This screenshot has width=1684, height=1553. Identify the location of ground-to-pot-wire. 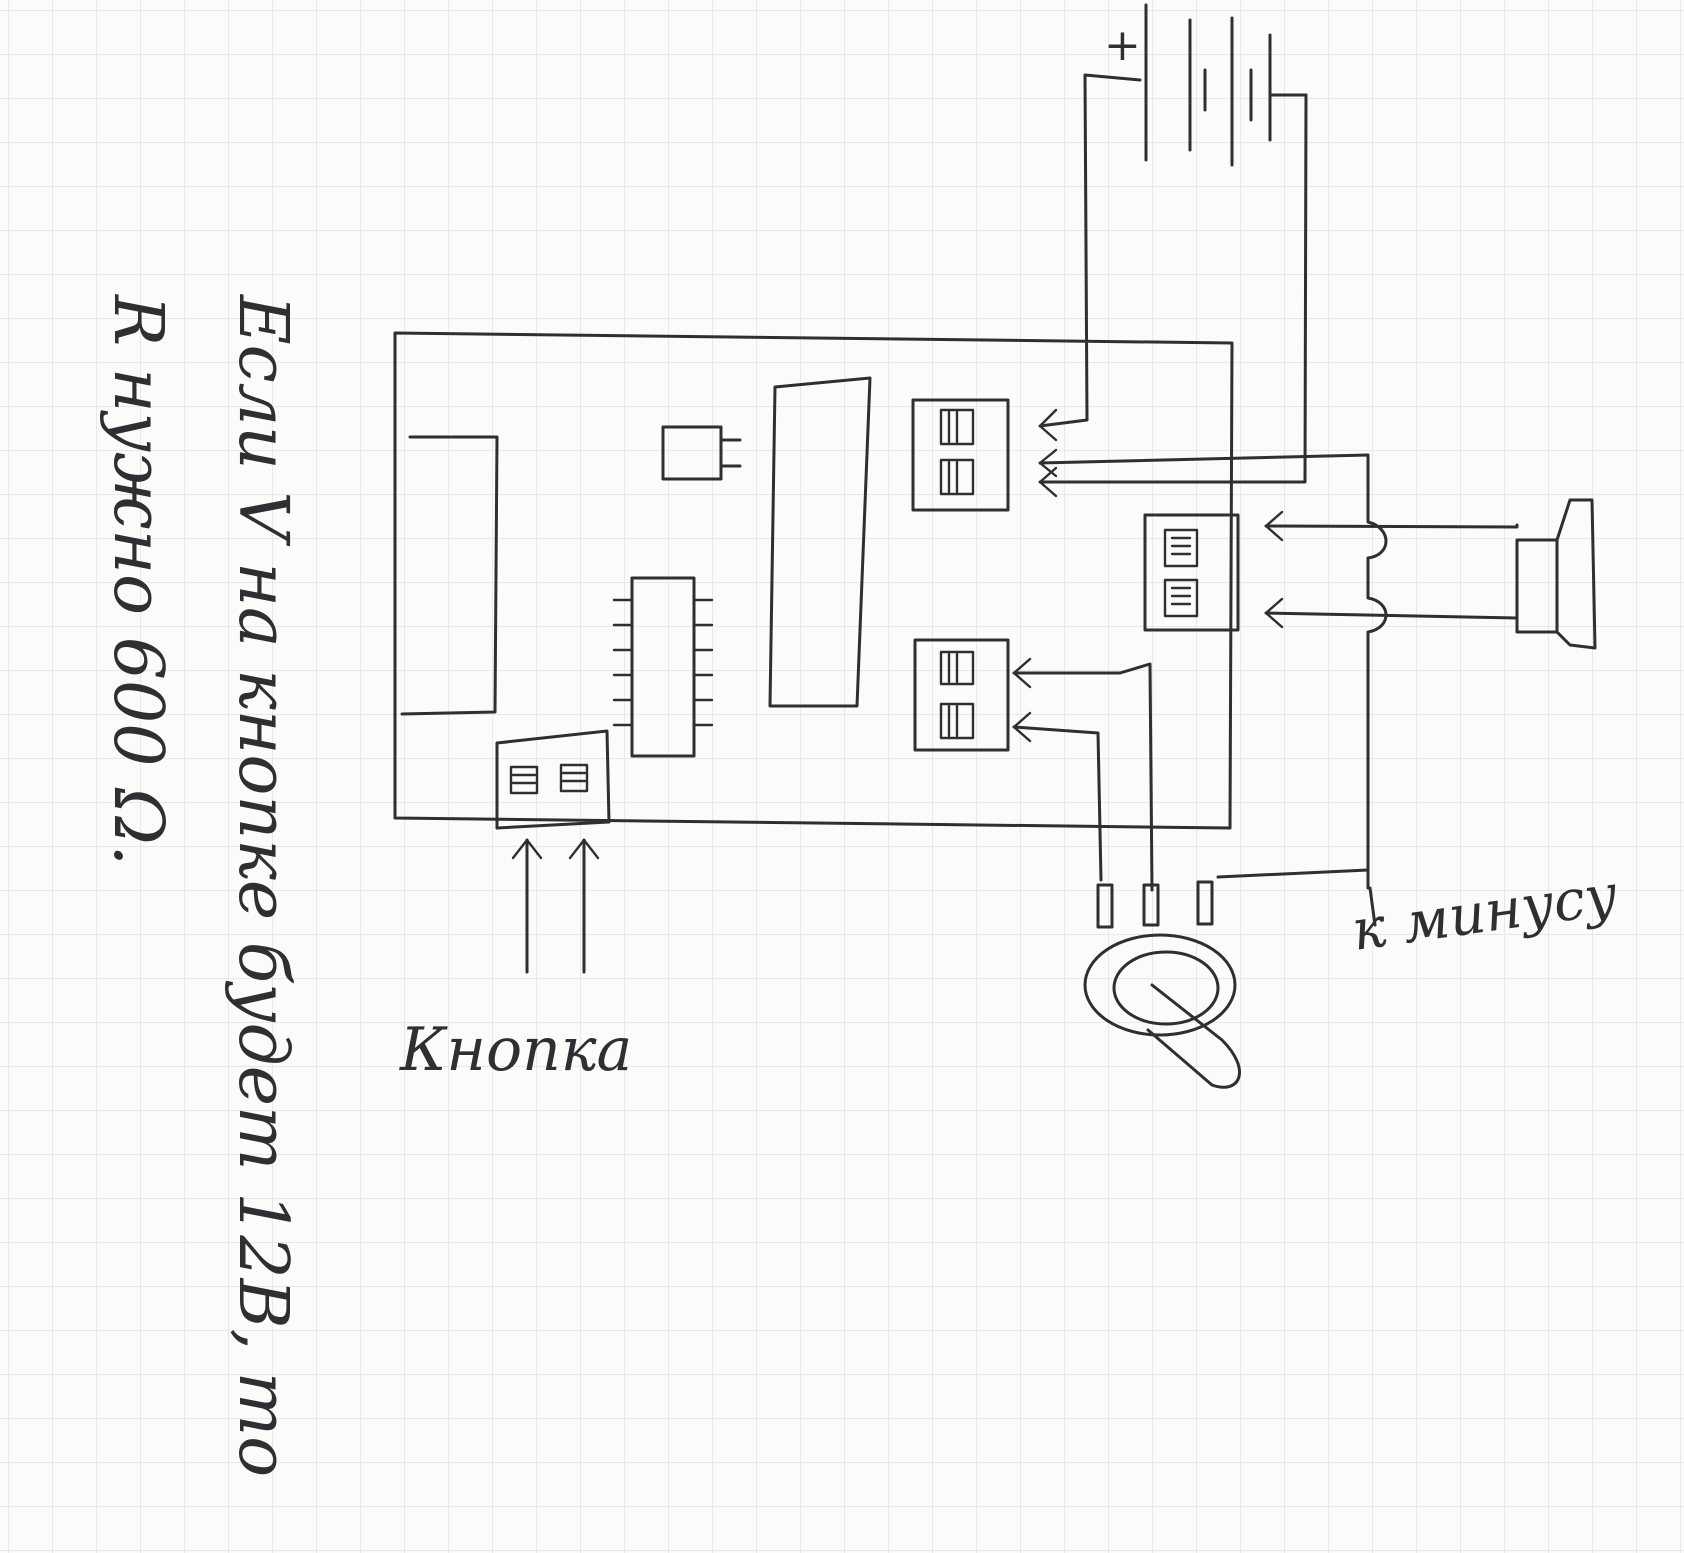
(1293, 873).